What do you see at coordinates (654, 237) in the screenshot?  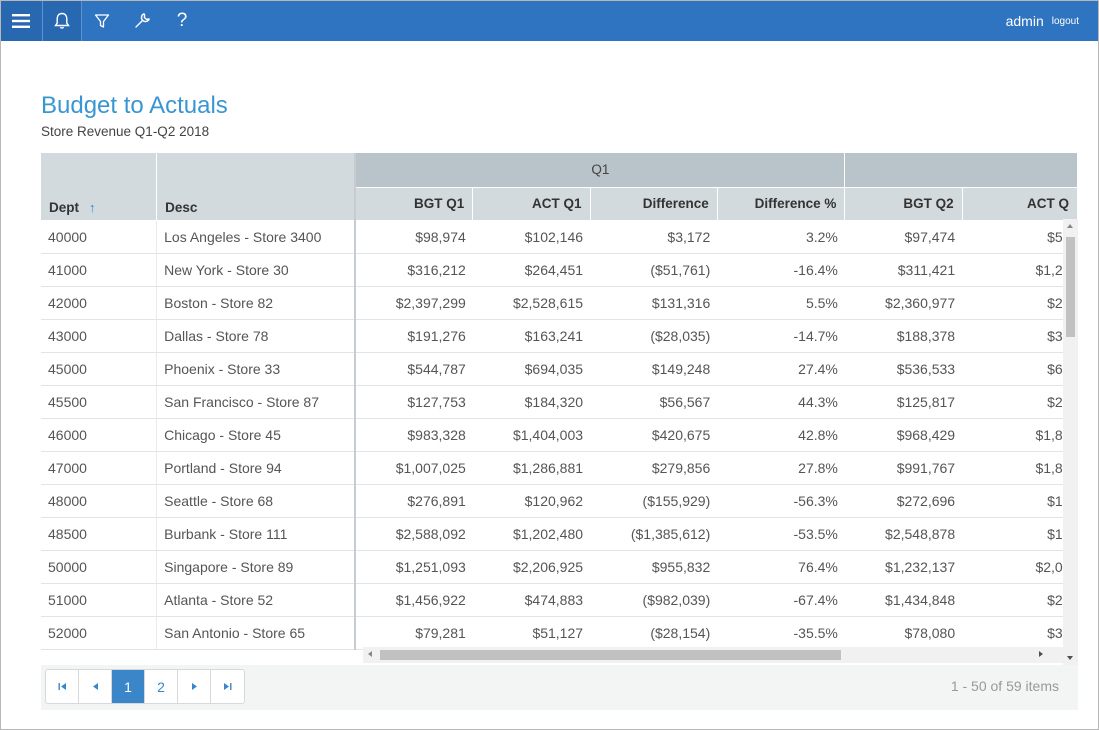 I see `difference-cell: $3,172` at bounding box center [654, 237].